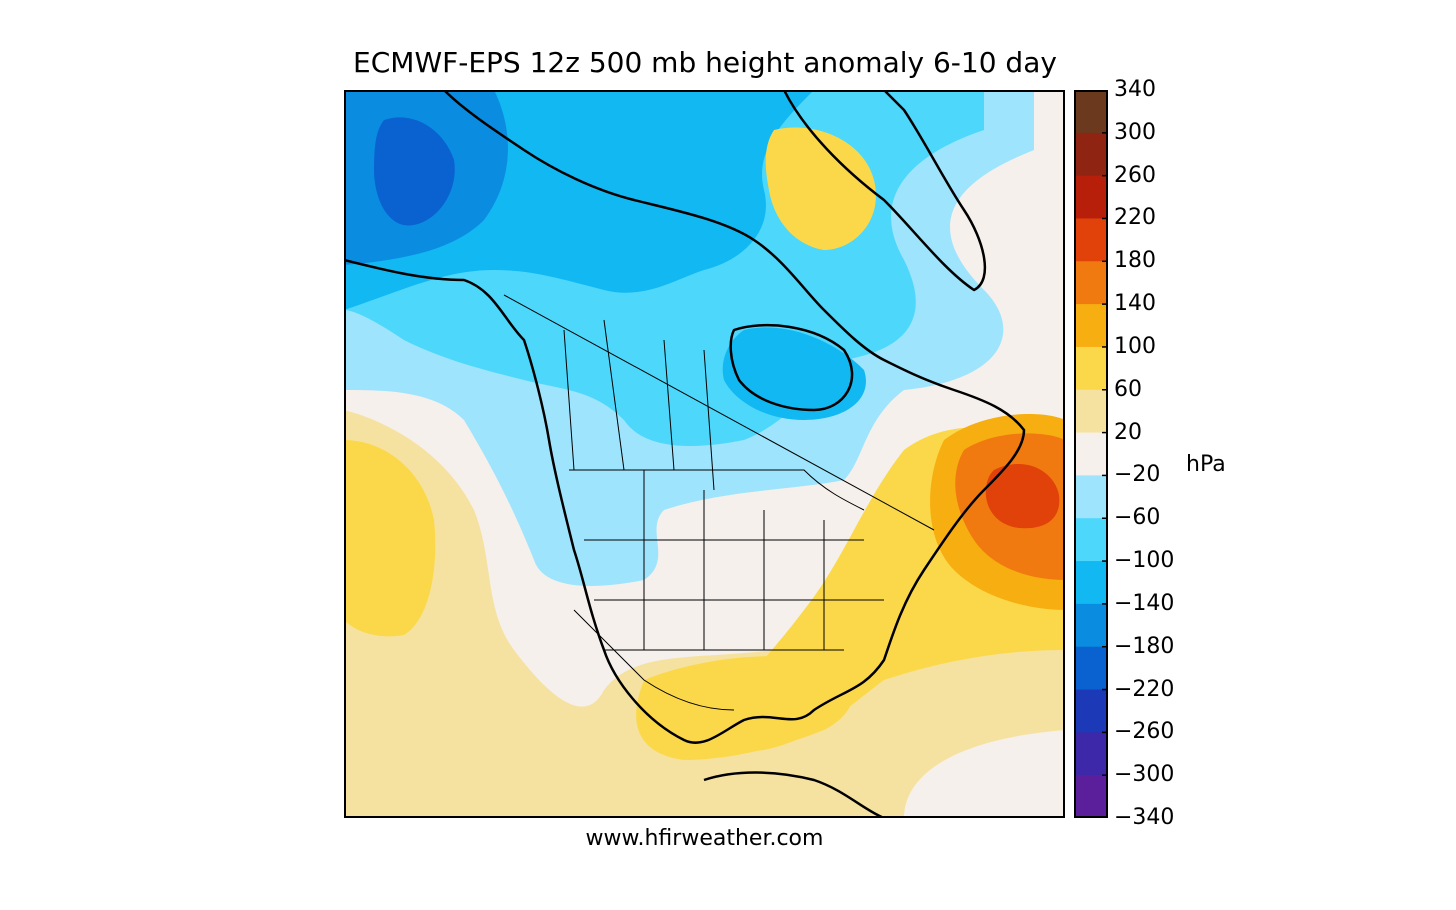 The width and height of the screenshot is (1456, 910). Describe the element at coordinates (1144, 561) in the screenshot. I see `colorbar-tick-label: −100` at that location.